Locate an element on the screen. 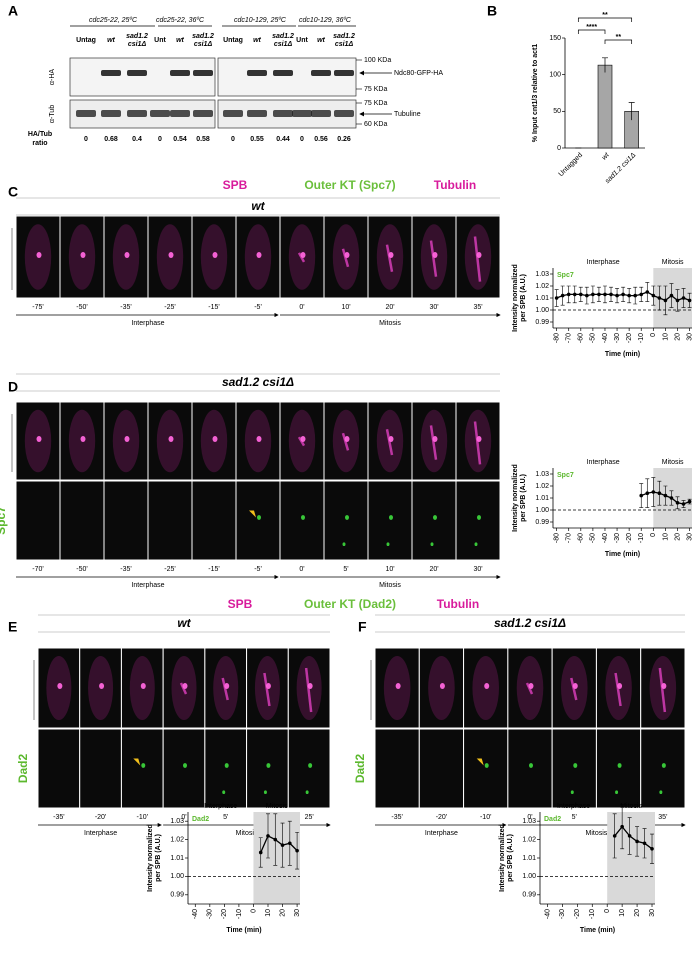 This screenshot has width=700, height=962. x-tick-label: 10 is located at coordinates (622, 913).